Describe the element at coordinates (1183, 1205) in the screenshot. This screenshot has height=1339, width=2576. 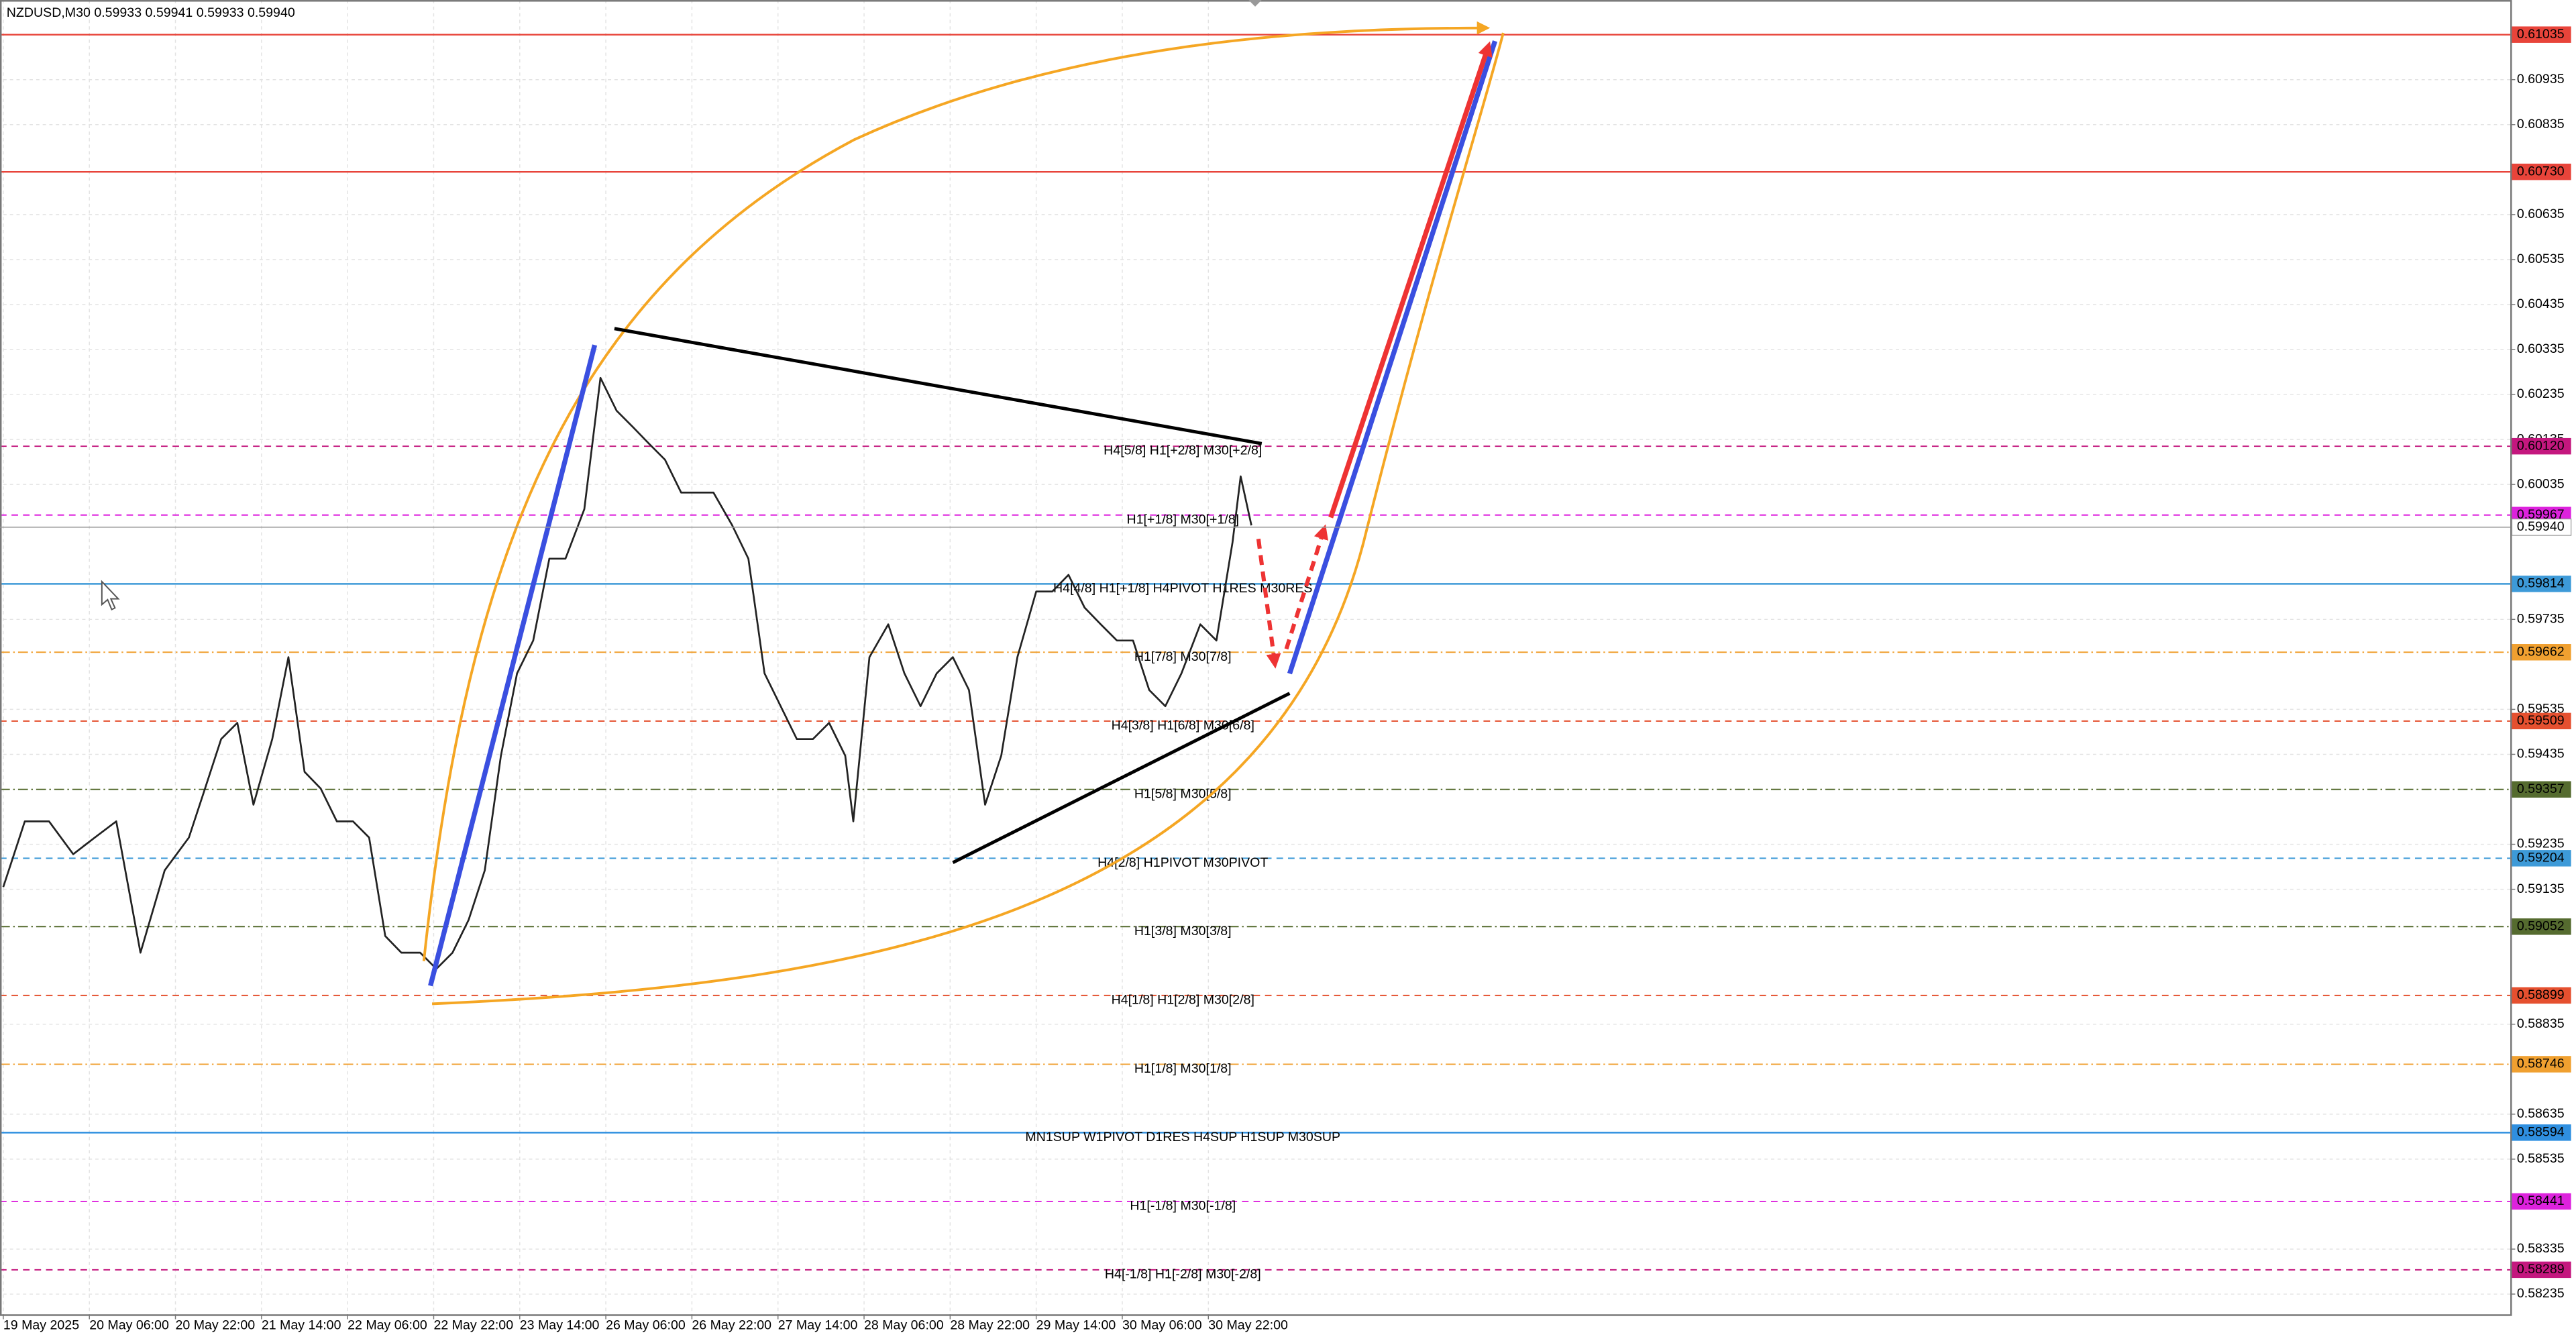
I see `level-label: H1[-1/8] M30[-1/8]` at that location.